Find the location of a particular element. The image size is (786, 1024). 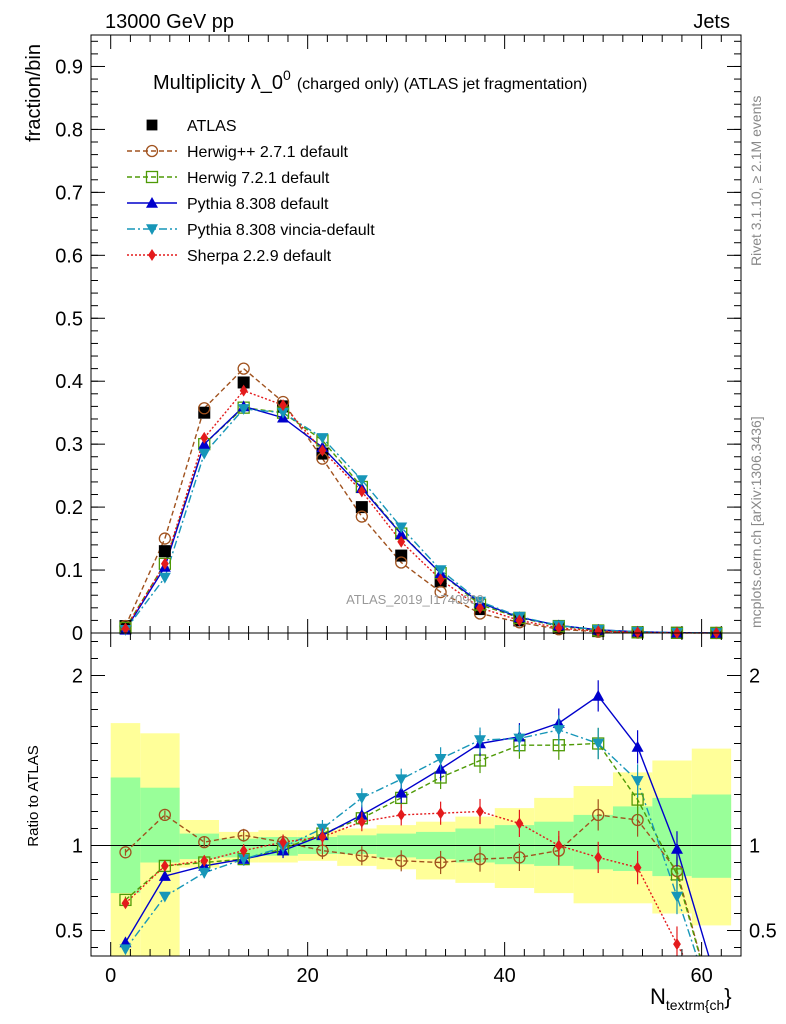

ratio-y-tick-label: 0.5 is located at coordinates (69, 932).